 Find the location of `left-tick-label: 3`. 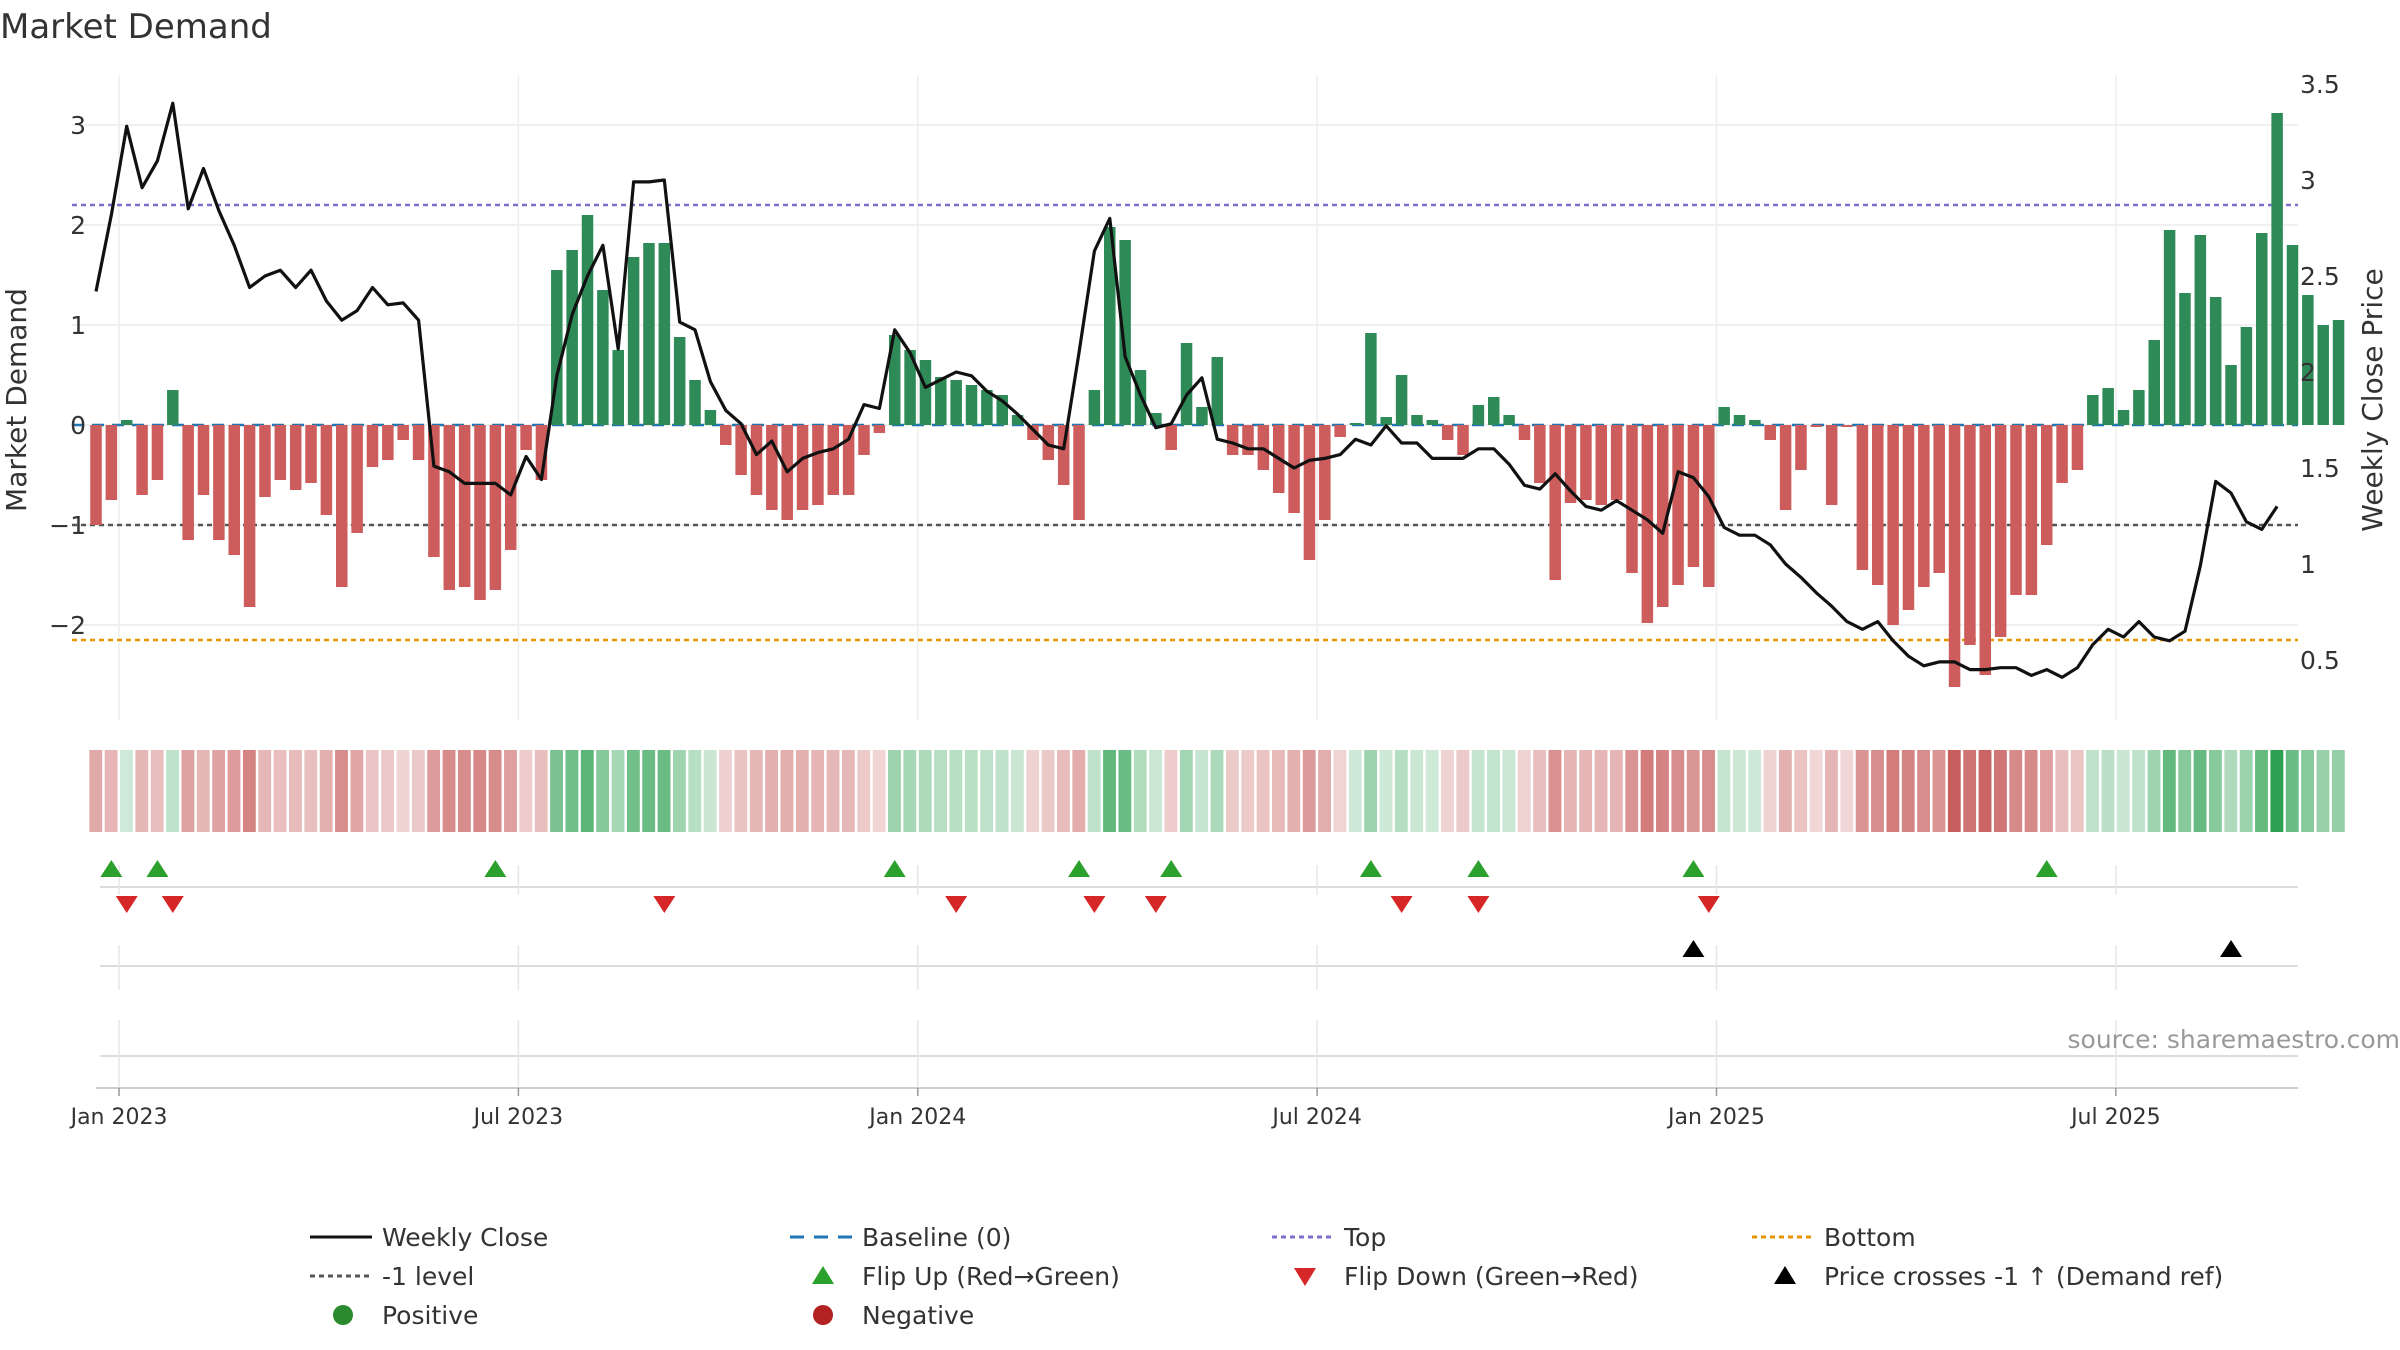

left-tick-label: 3 is located at coordinates (78, 125).